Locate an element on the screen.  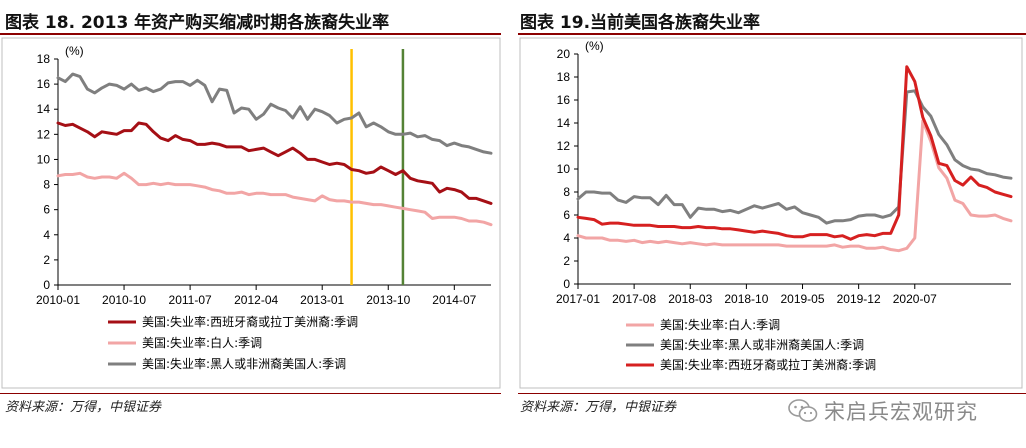
left-ytick-label: 16 is located at coordinates (44, 84).